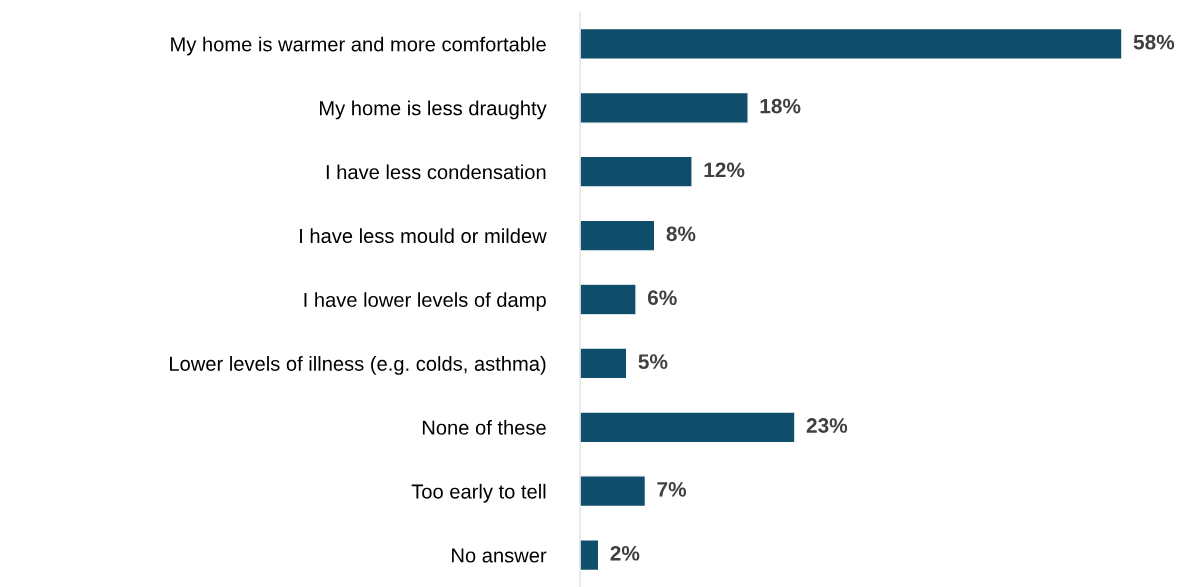 This screenshot has width=1194, height=587. I want to click on data-label: 12%, so click(724, 170).